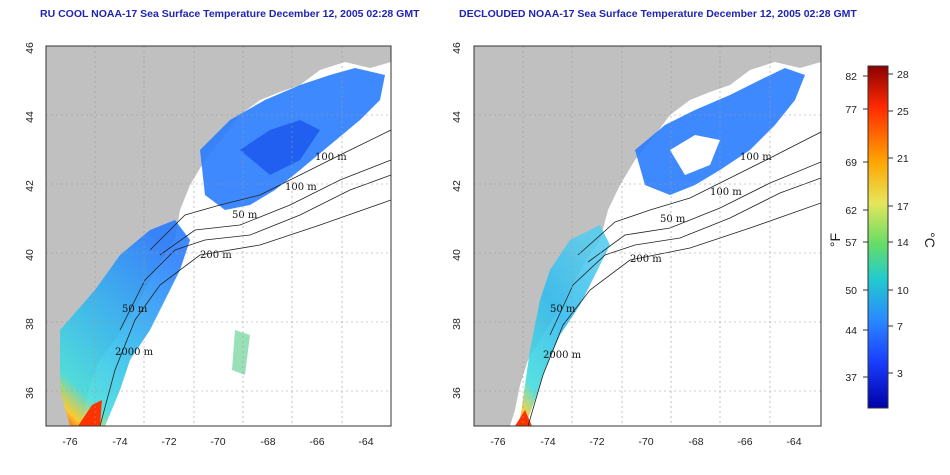  Describe the element at coordinates (930, 240) in the screenshot. I see `celsius-unit: °C` at that location.